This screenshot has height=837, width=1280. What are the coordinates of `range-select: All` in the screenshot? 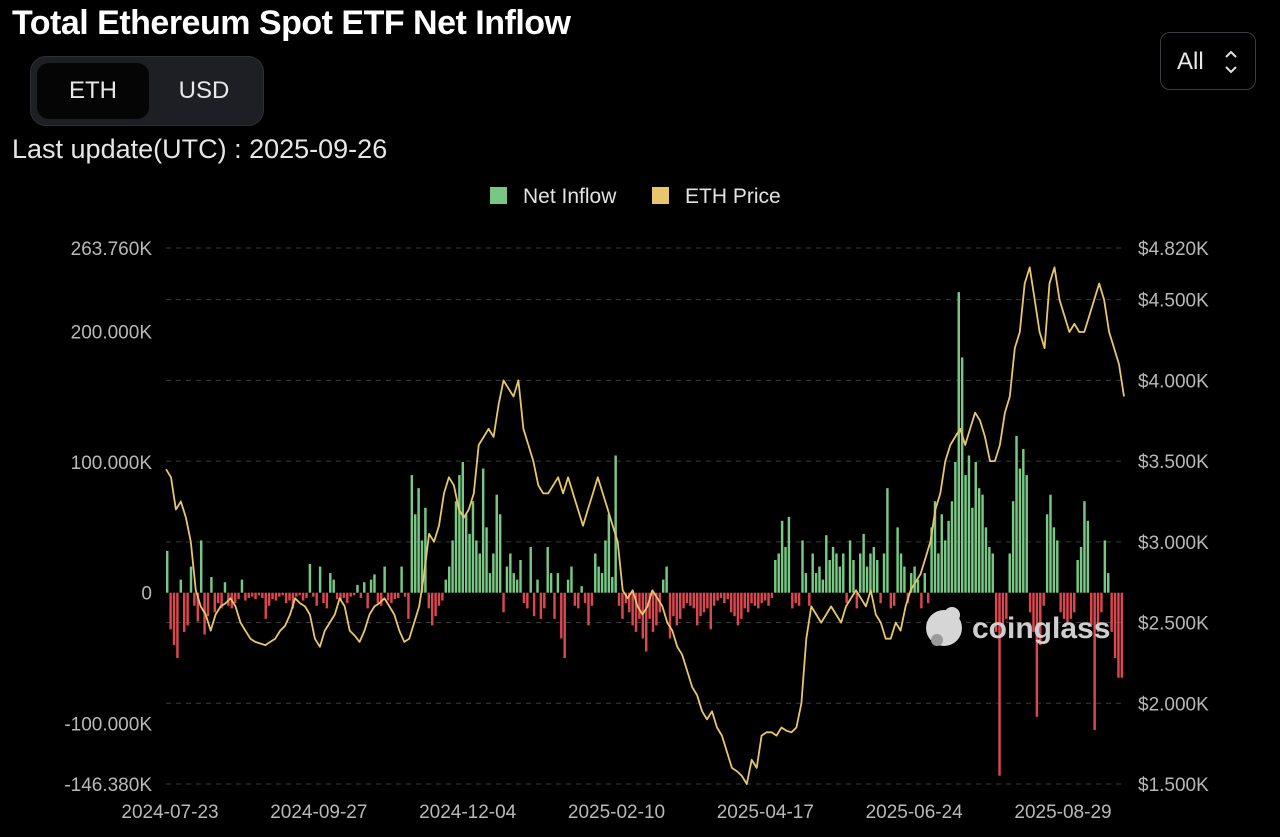 It's located at (1208, 61).